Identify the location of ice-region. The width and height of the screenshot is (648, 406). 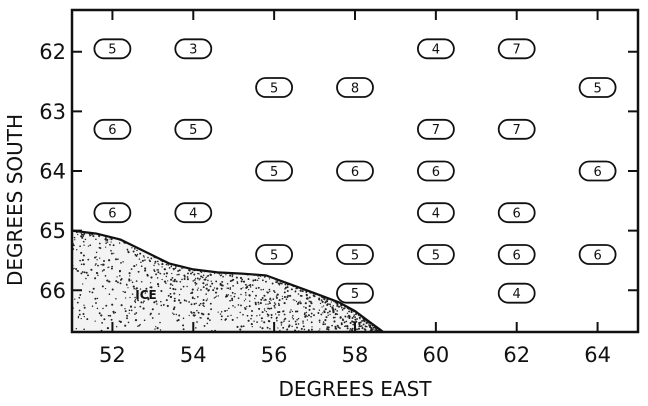
(227, 281).